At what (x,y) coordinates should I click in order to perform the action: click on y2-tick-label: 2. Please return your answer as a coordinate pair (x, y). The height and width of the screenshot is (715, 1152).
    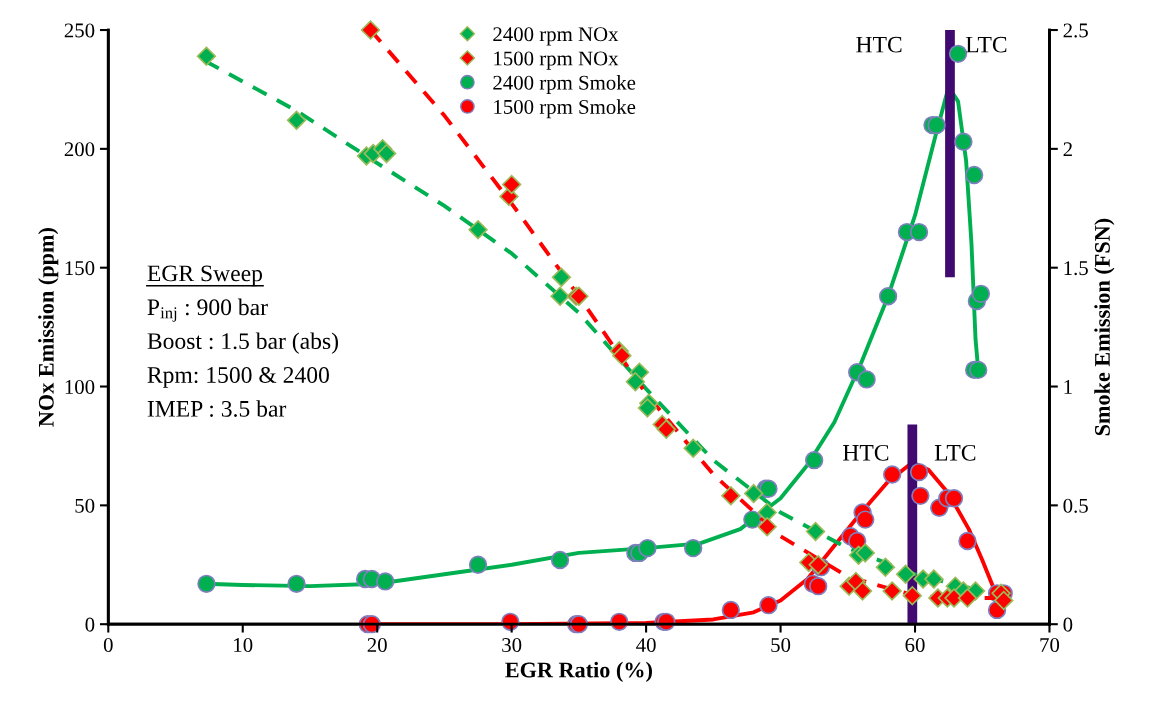
    Looking at the image, I should click on (1067, 149).